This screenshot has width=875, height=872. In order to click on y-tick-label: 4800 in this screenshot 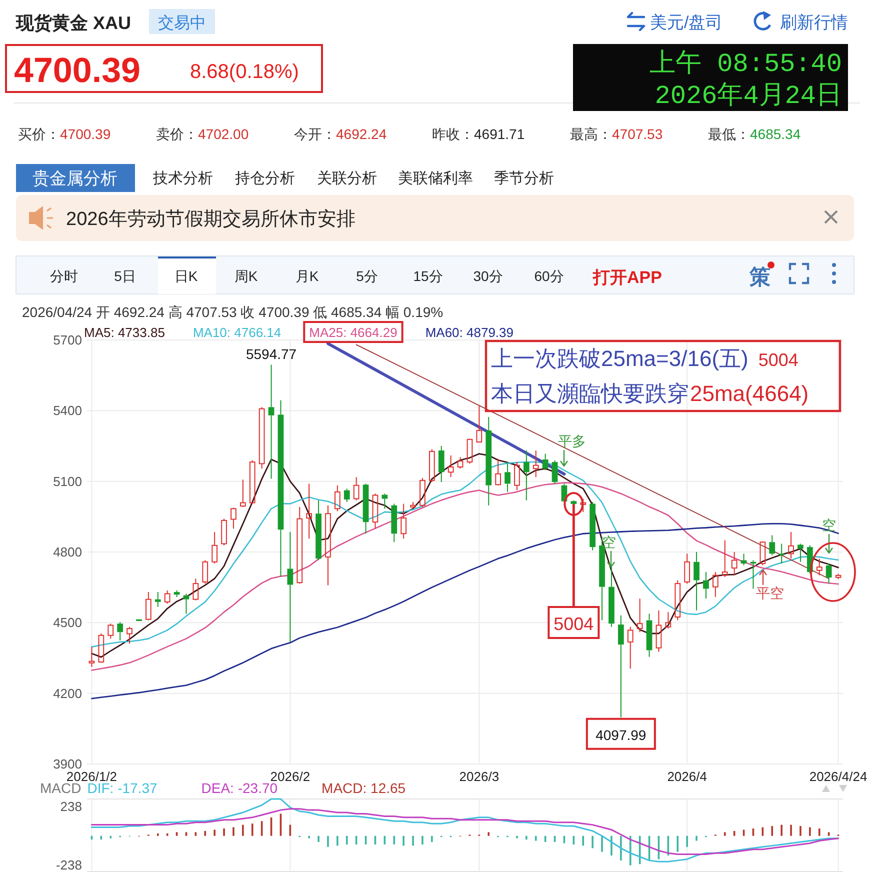, I will do `click(67, 552)`.